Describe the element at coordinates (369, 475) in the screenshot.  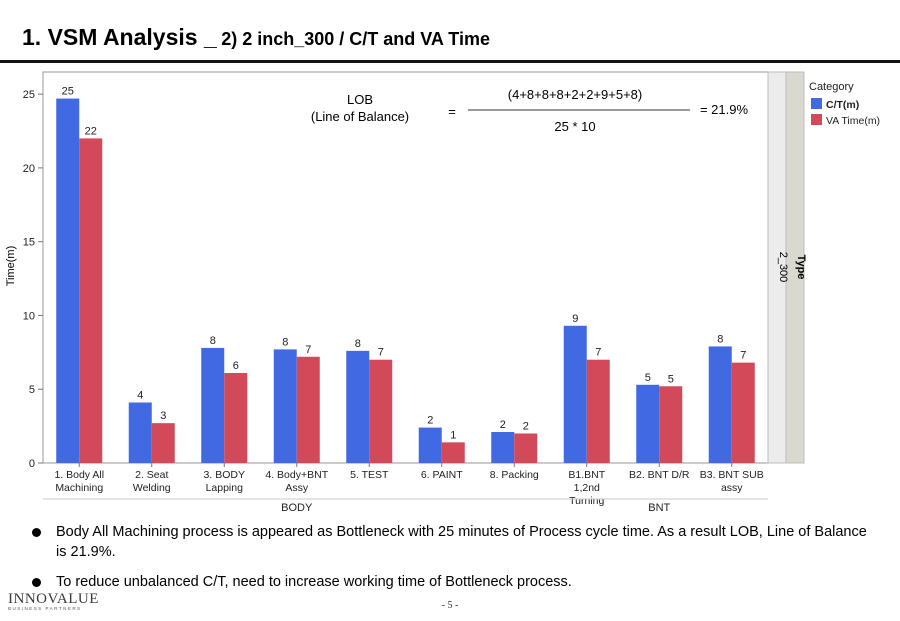
I see `category-label: 5. TEST` at that location.